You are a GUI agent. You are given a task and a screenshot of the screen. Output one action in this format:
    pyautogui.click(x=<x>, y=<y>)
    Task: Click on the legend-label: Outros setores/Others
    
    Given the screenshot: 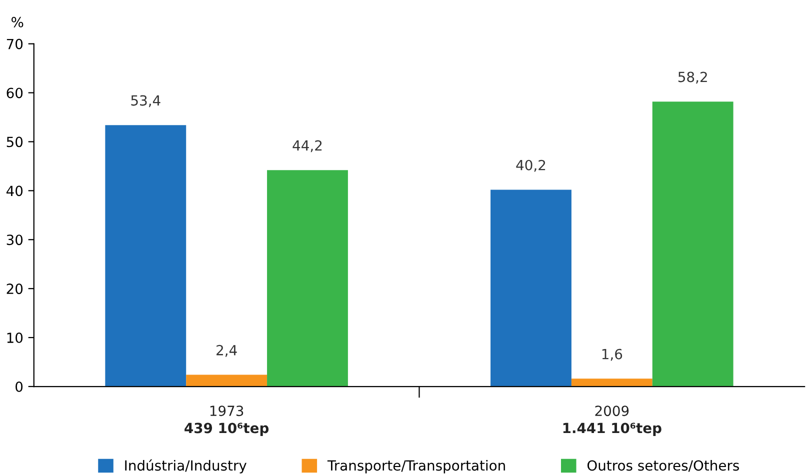 What is the action you would take?
    pyautogui.click(x=663, y=466)
    